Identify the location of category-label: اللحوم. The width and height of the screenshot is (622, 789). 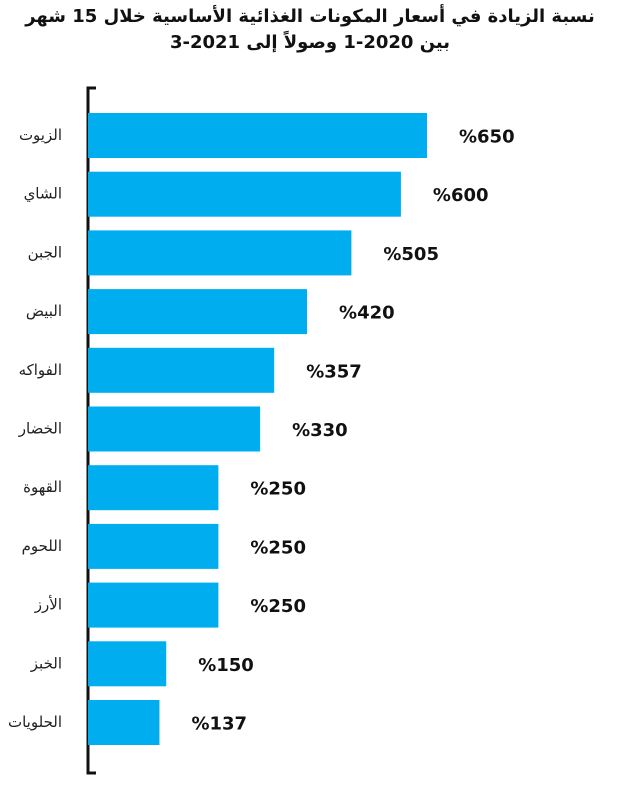
(42, 546).